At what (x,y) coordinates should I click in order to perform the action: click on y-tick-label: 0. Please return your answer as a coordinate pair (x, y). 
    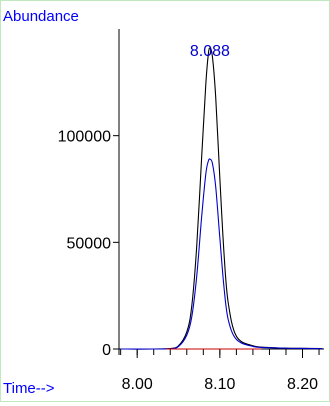
    Looking at the image, I should click on (106, 350).